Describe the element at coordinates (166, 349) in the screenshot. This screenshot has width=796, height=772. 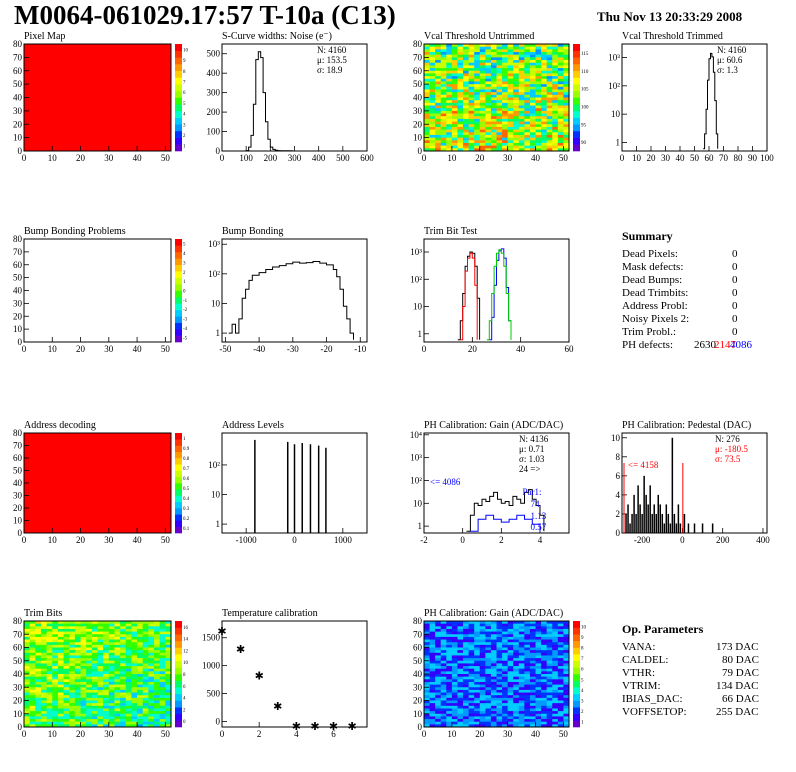
I see `x-tick-label: 50` at that location.